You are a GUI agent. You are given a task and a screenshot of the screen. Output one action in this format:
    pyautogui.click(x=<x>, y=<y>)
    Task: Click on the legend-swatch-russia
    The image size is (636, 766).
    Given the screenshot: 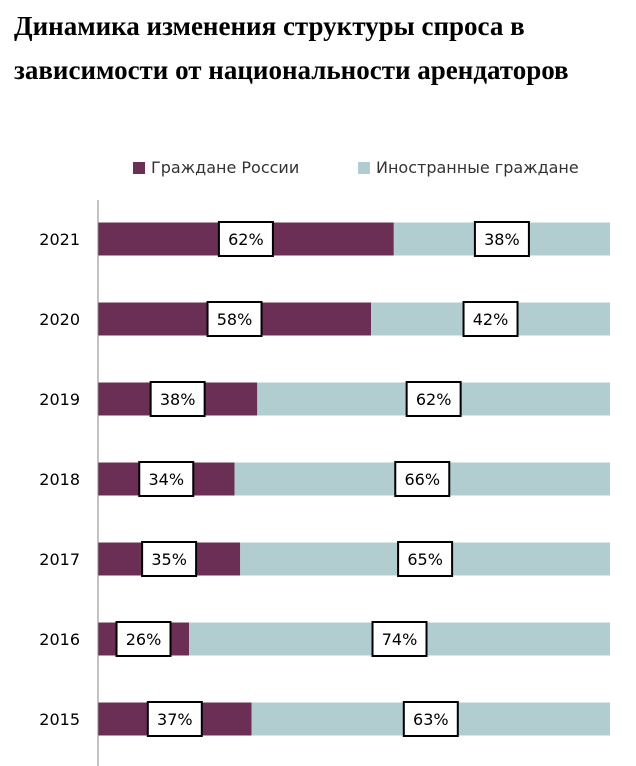 What is the action you would take?
    pyautogui.click(x=139, y=167)
    